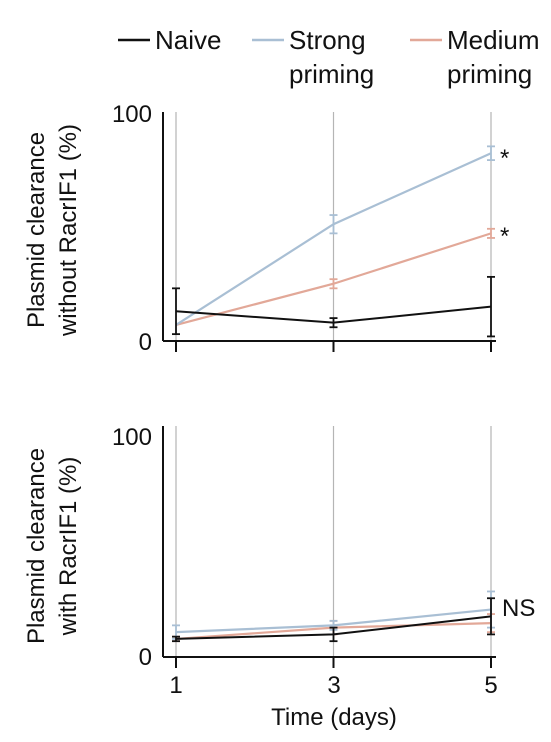 The image size is (551, 742). What do you see at coordinates (491, 616) in the screenshot?
I see `error-bar-naive-bottom-x5` at bounding box center [491, 616].